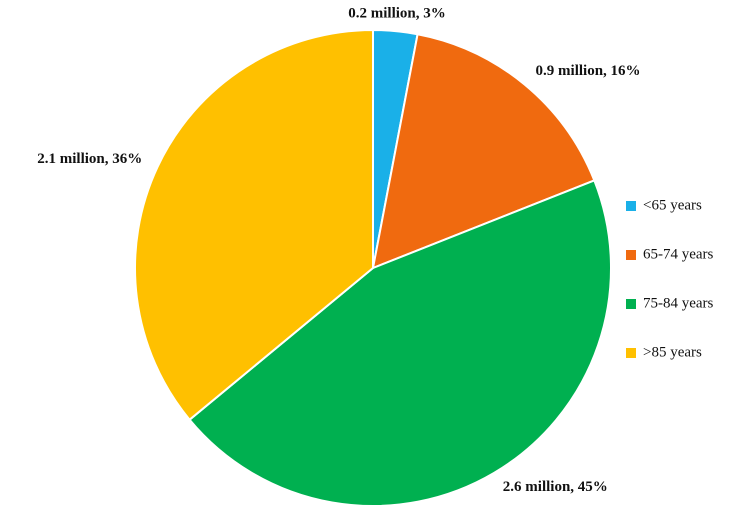 The height and width of the screenshot is (514, 739). Describe the element at coordinates (678, 303) in the screenshot. I see `legend-label: 75-84 years` at that location.